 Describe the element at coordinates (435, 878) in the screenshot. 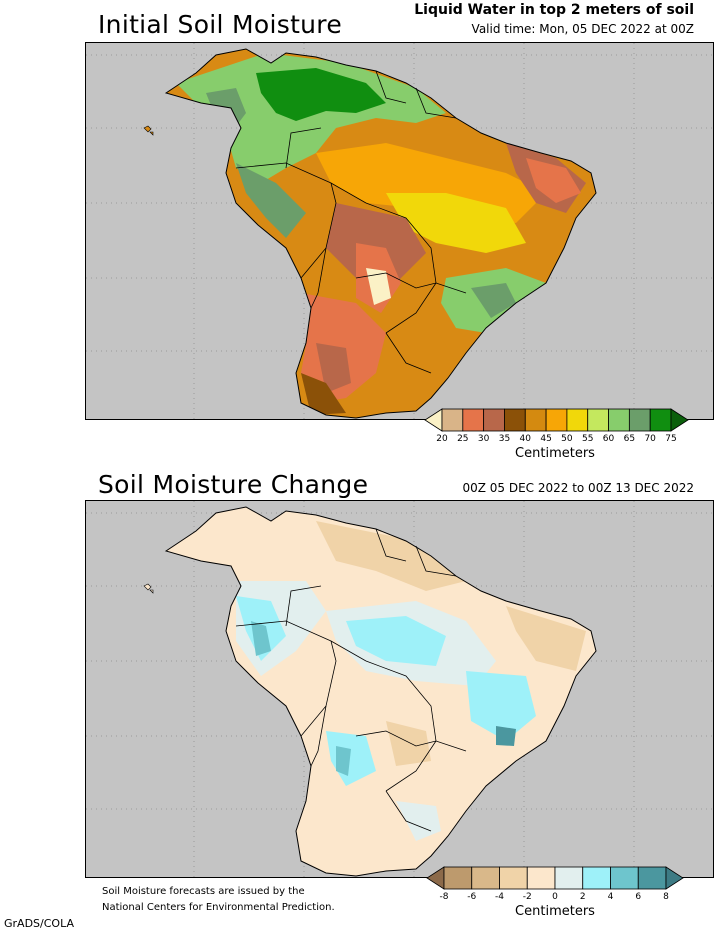

I see `bottom-colorbar-low-triangle` at that location.